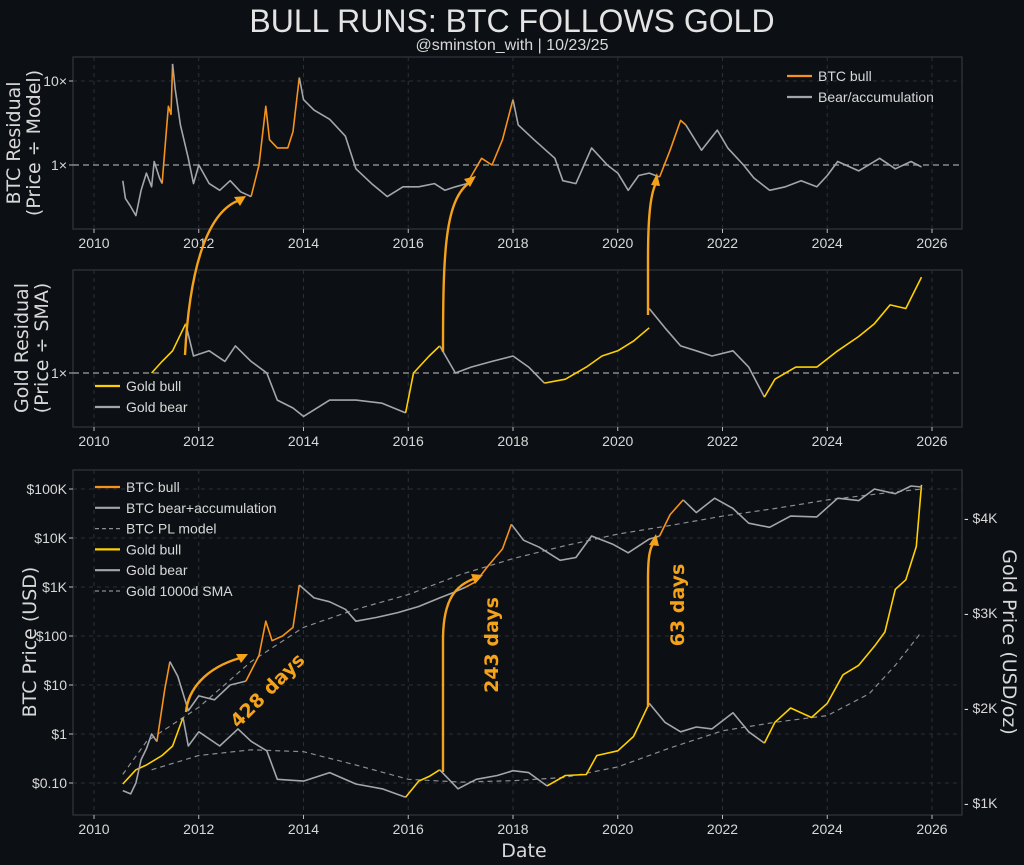 The height and width of the screenshot is (865, 1024). I want to click on p2-ylabel-line2: (Price ÷ SMA), so click(42, 348).